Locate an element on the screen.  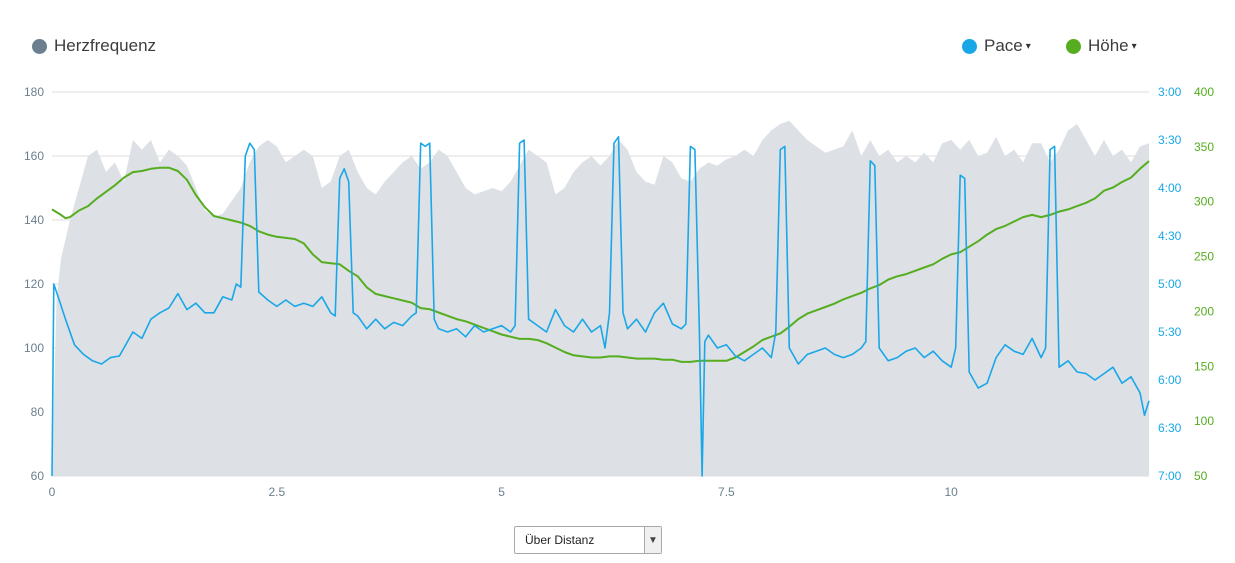
pace-tick-label: 5:30 is located at coordinates (1170, 332).